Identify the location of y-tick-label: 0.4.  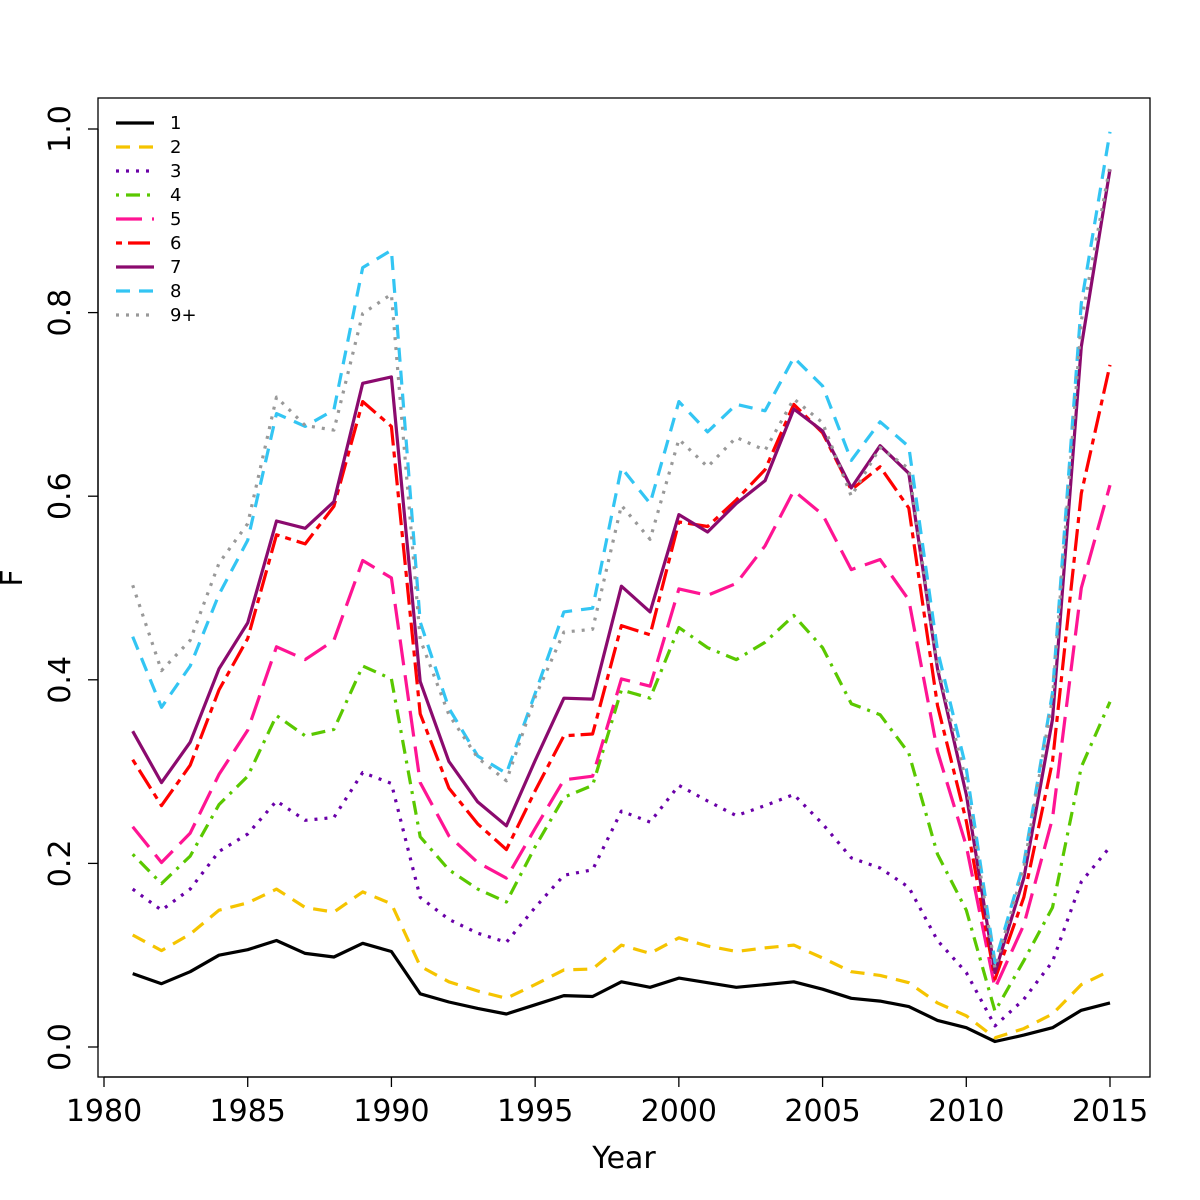
(60, 680).